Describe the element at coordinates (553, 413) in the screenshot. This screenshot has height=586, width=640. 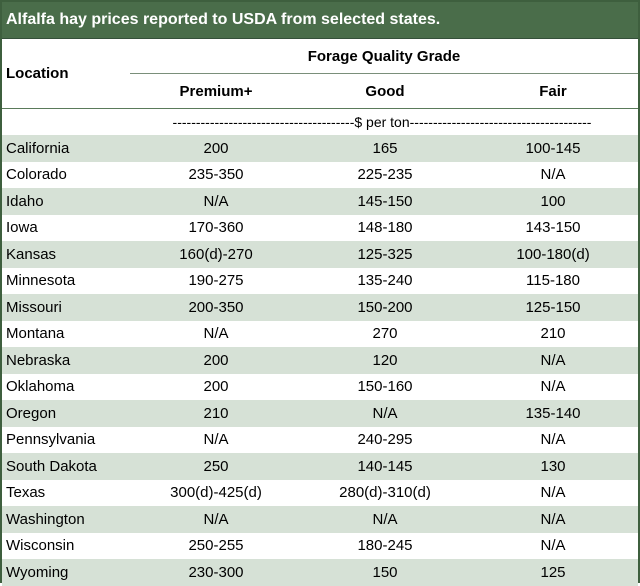
I see `fair-price-cell: 135-140` at that location.